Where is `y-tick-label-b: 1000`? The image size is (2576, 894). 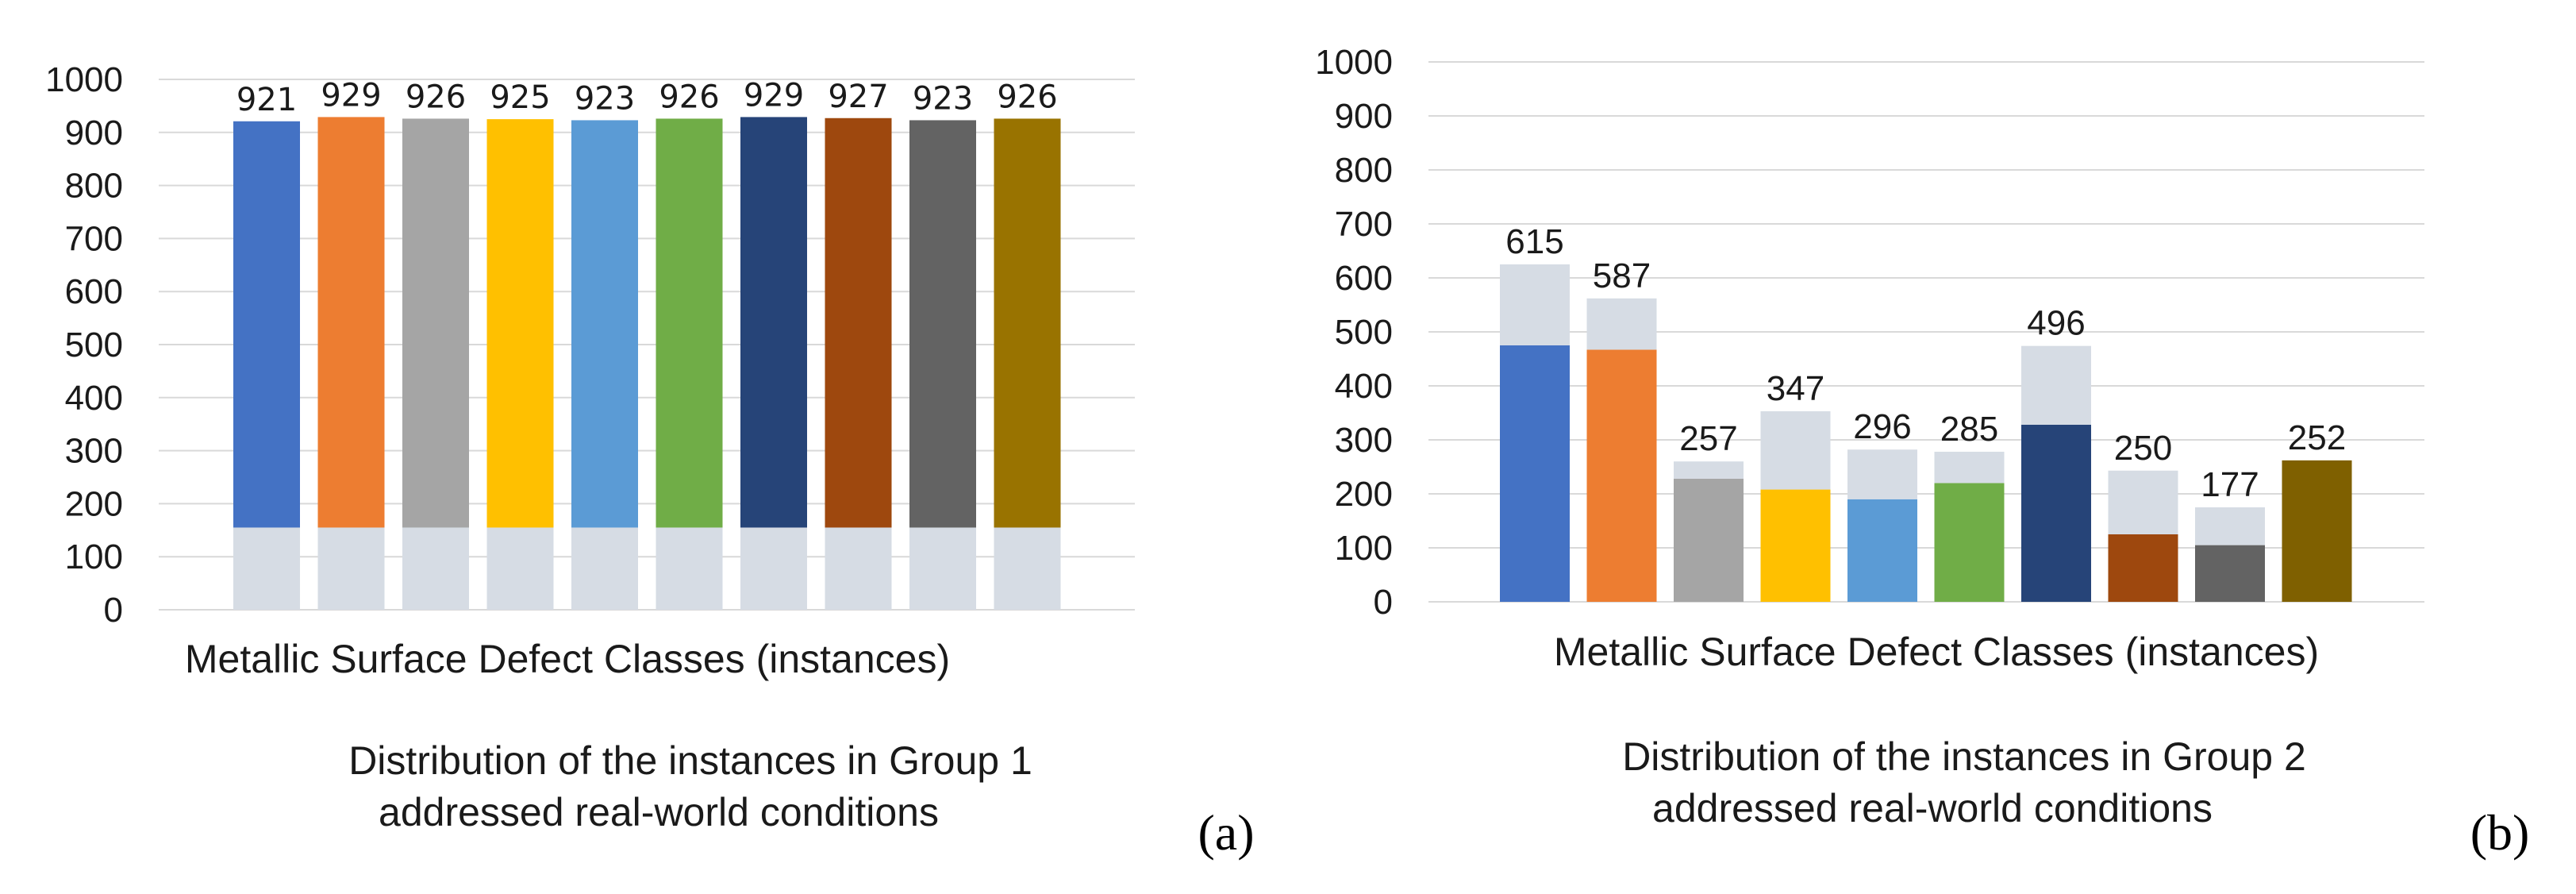
y-tick-label-b: 1000 is located at coordinates (1354, 62).